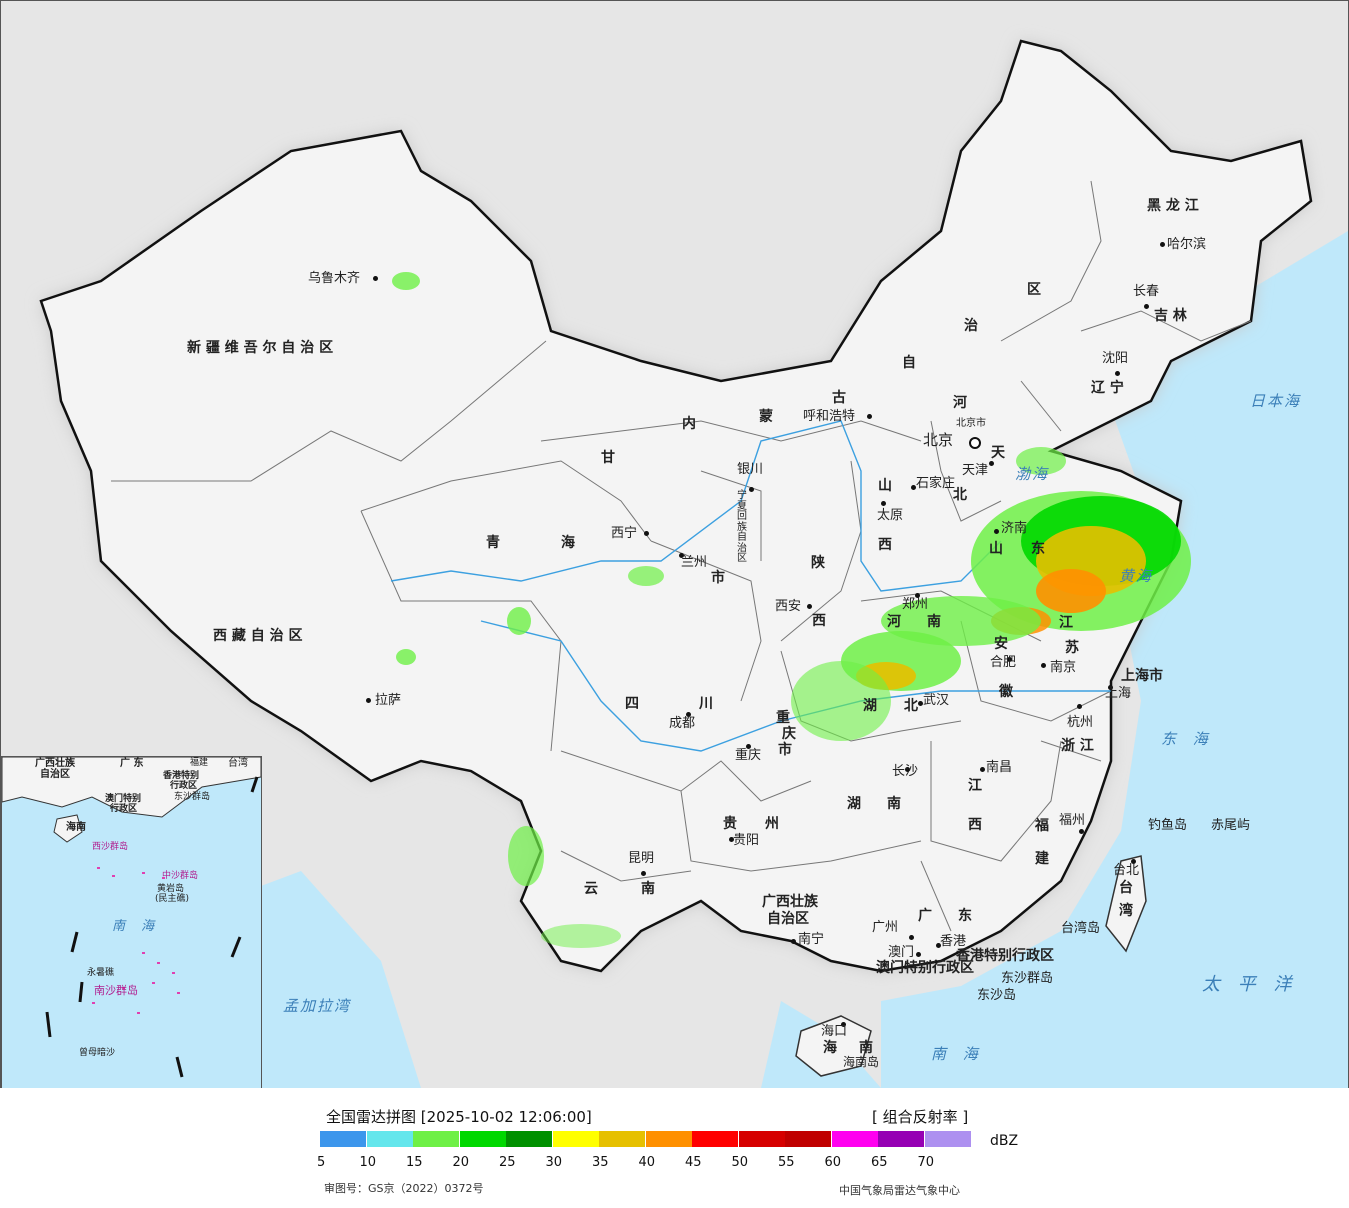 The image size is (1349, 1208). I want to click on city-dot-lhasa, so click(368, 700).